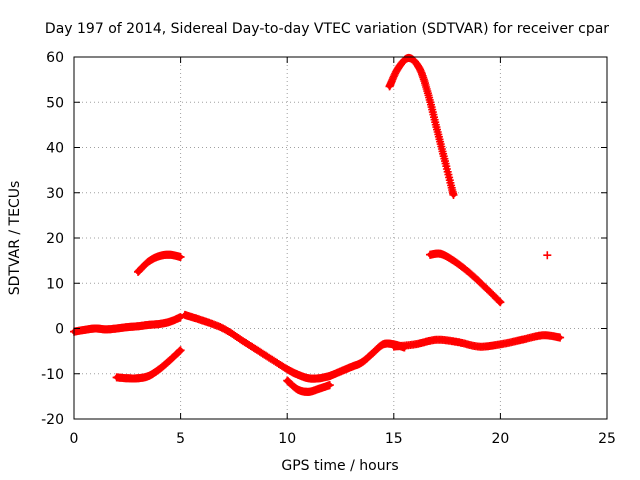 The image size is (640, 480). What do you see at coordinates (74, 439) in the screenshot?
I see `x-tick-label: 0` at bounding box center [74, 439].